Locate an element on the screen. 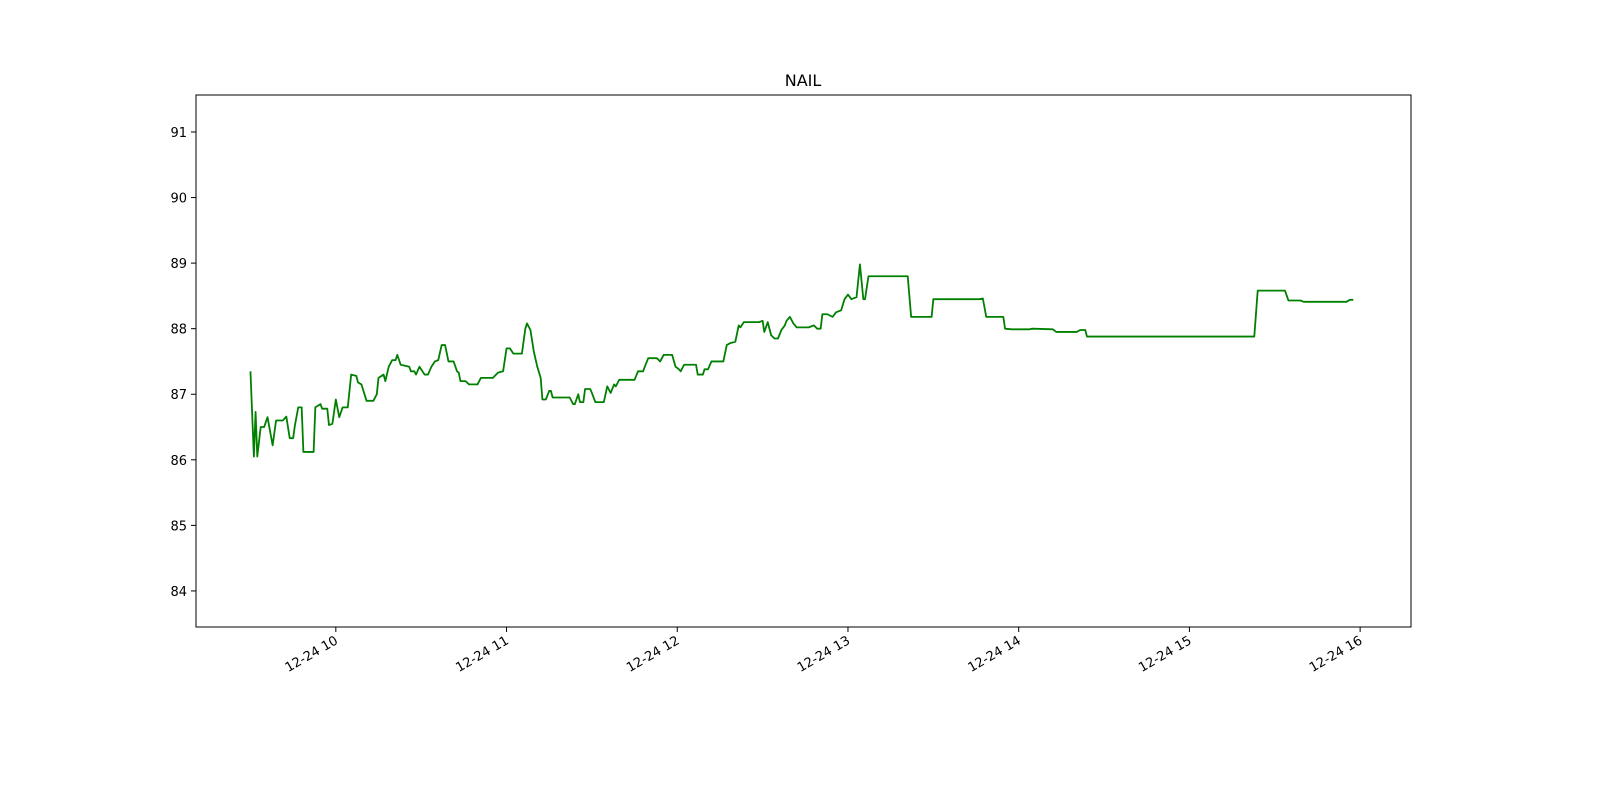 The width and height of the screenshot is (1600, 800). x-tick-label: 12-24 16 is located at coordinates (1336, 654).